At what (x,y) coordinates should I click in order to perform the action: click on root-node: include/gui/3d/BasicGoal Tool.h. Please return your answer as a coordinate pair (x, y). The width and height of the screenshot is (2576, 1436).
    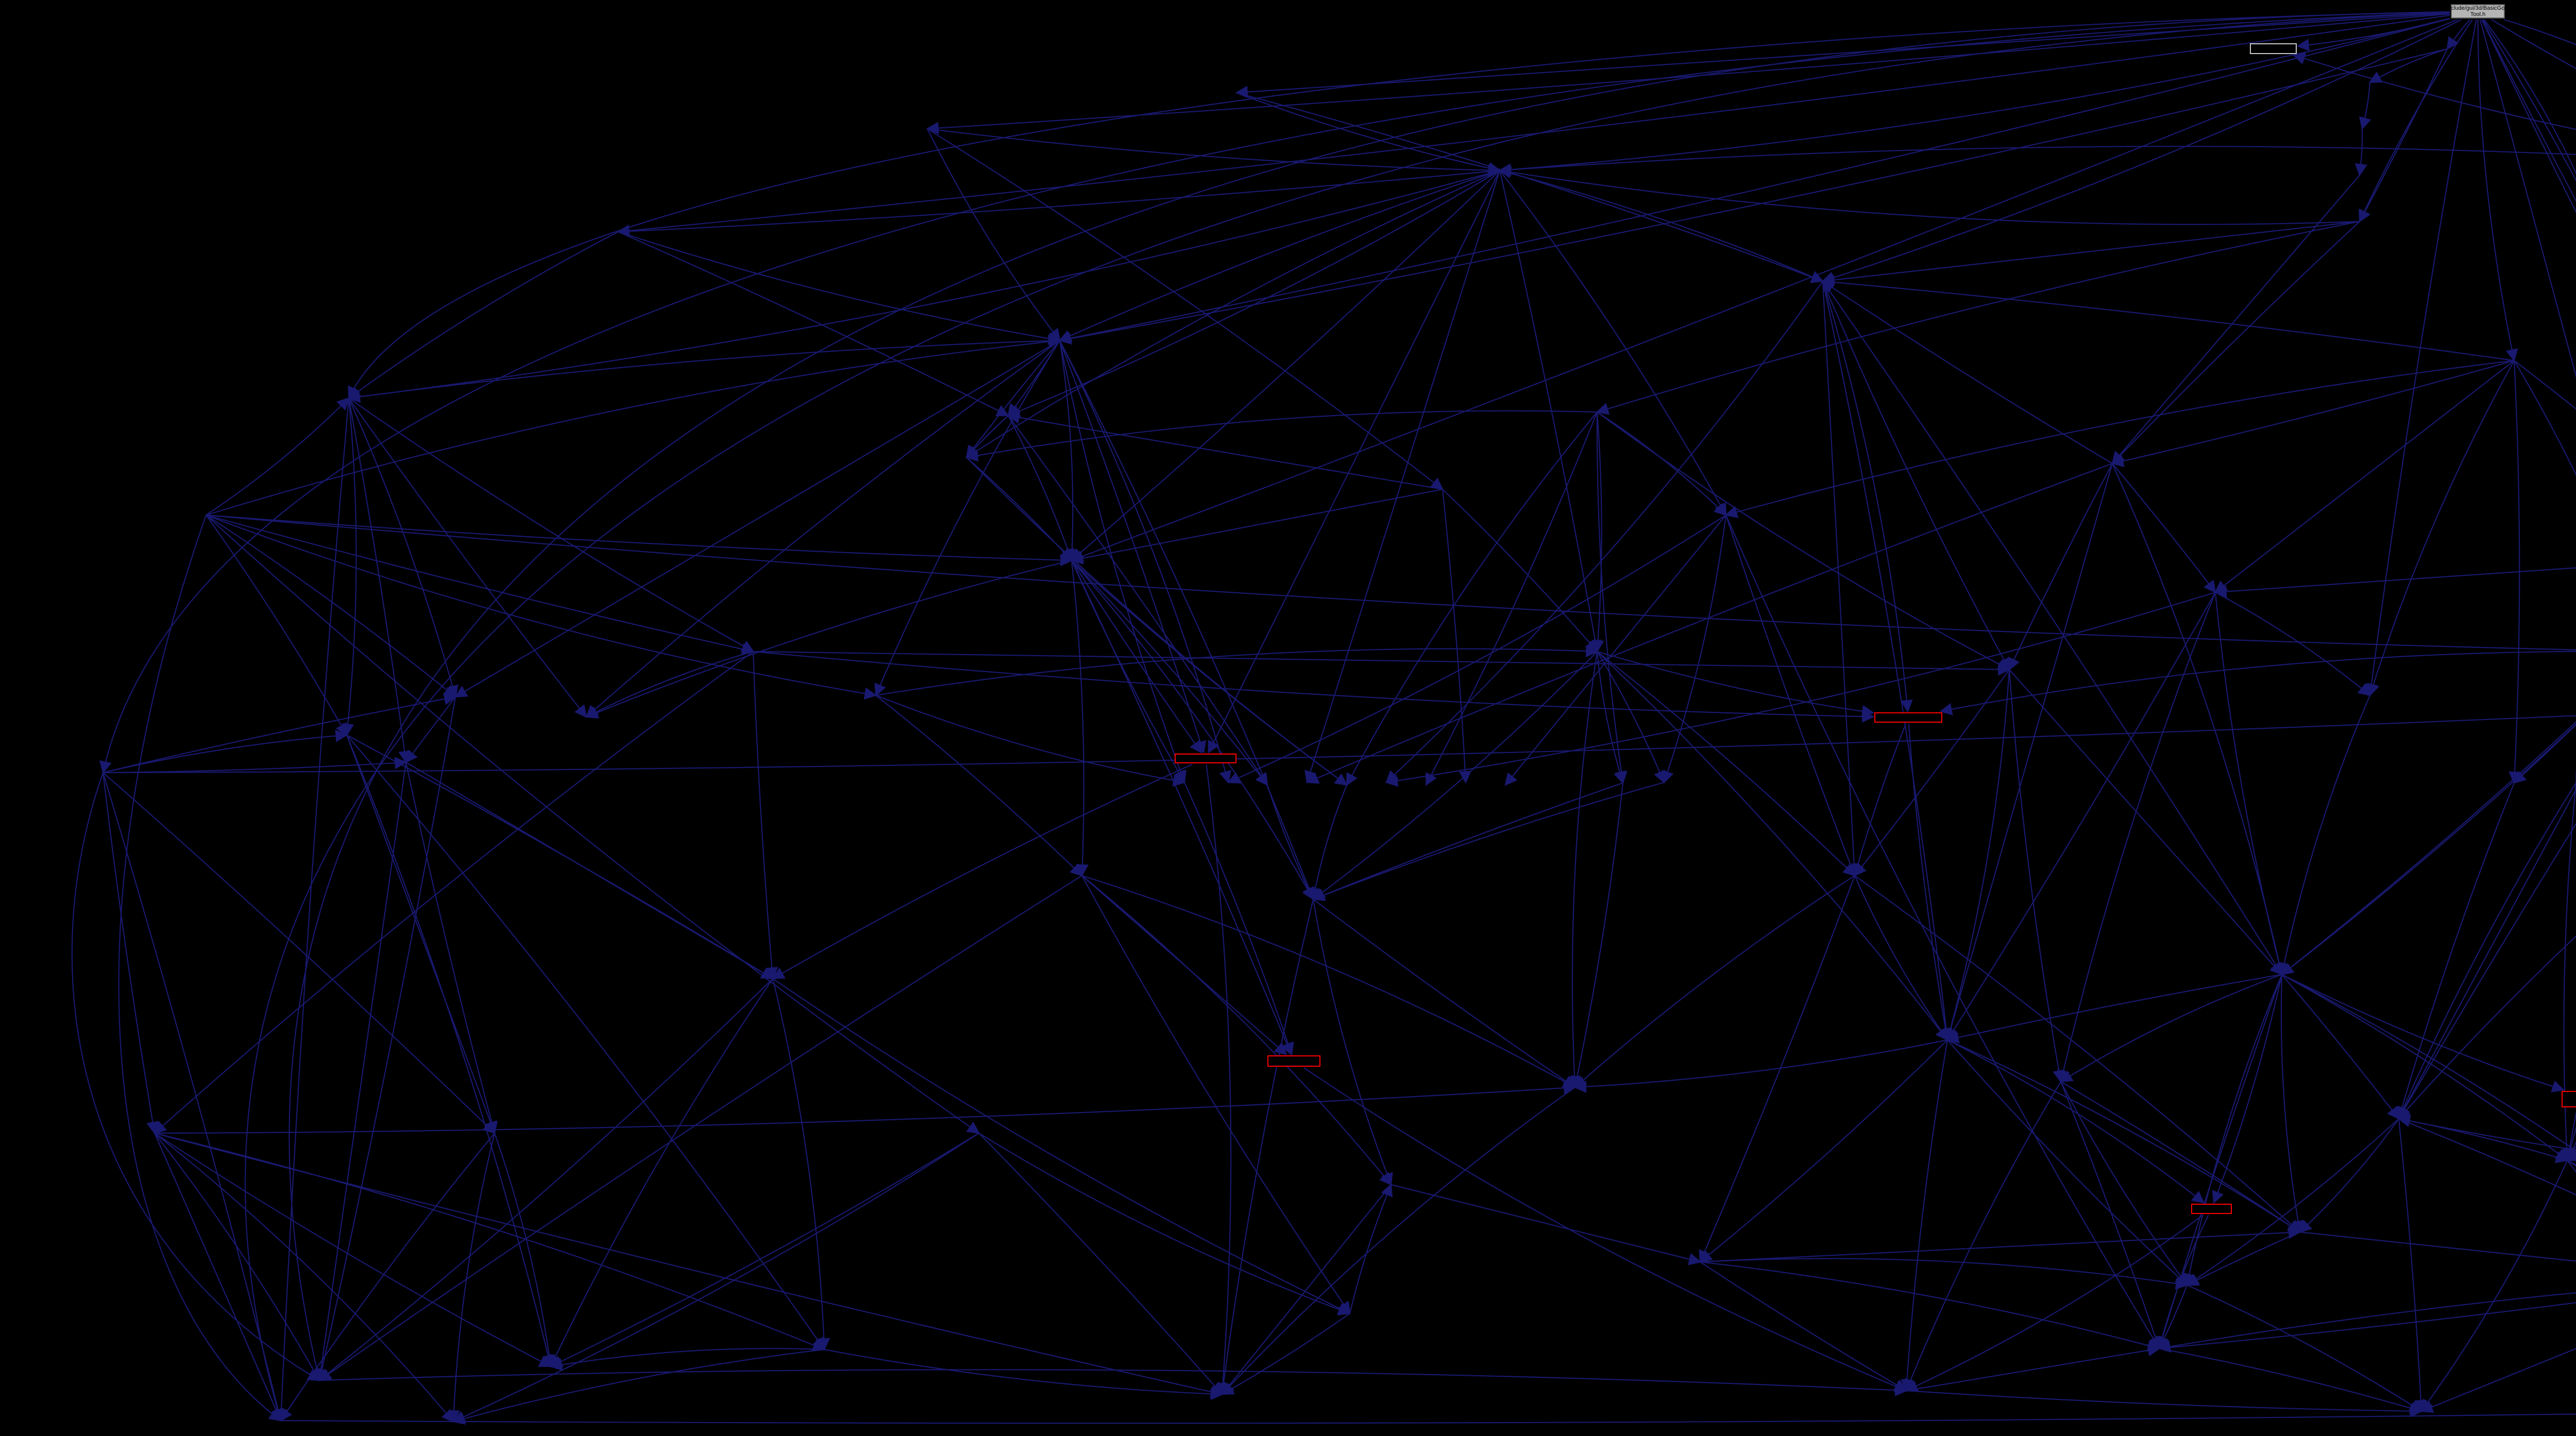
    Looking at the image, I should click on (2478, 11).